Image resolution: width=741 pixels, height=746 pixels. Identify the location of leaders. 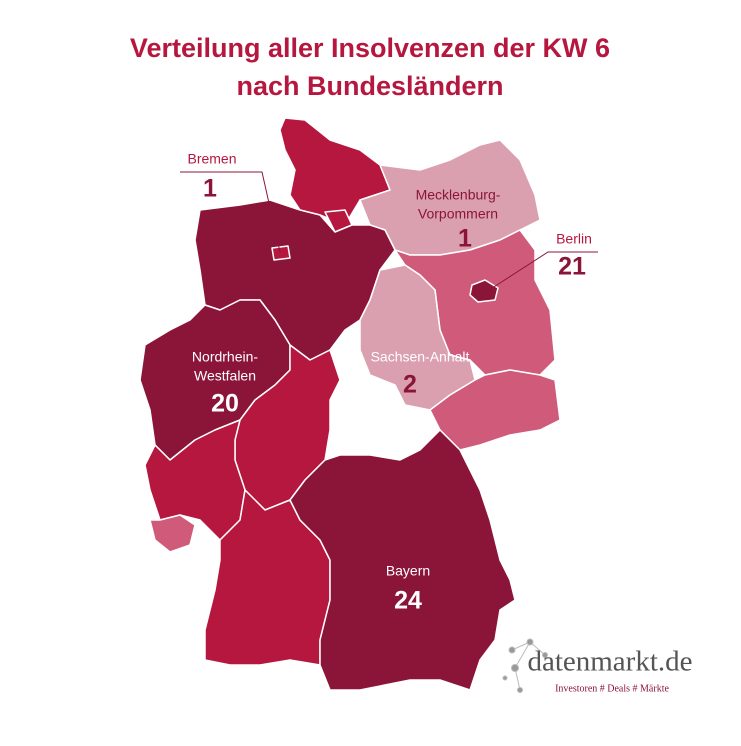
(389, 232).